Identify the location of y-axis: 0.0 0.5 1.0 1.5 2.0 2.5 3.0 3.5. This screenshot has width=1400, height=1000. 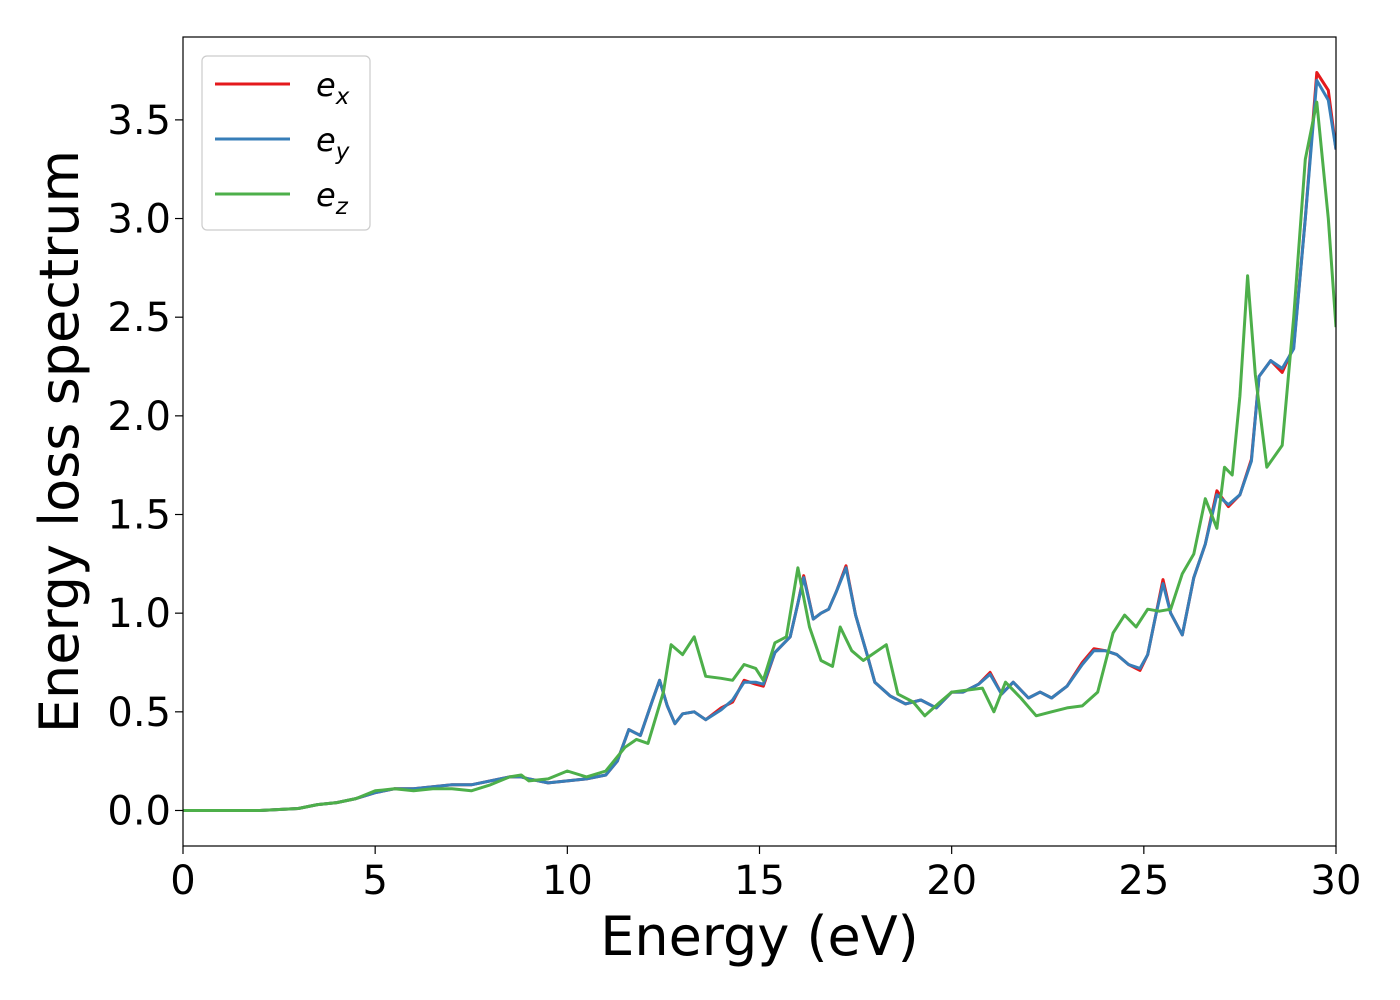
(145, 466).